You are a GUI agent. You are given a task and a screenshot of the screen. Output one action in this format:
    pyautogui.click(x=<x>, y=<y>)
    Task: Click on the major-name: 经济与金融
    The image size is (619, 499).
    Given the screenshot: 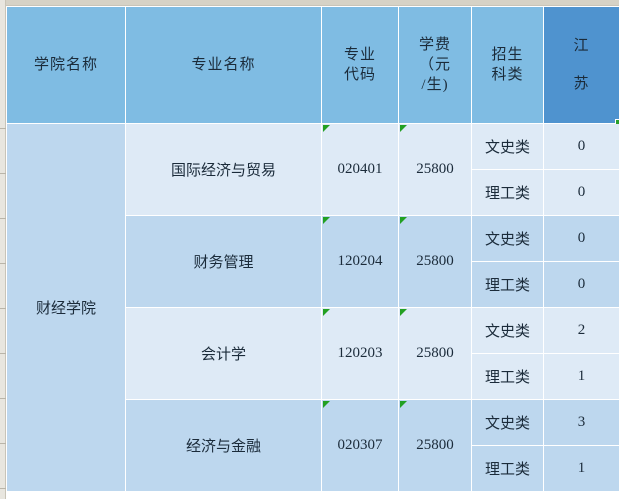 What is the action you would take?
    pyautogui.click(x=223, y=447)
    